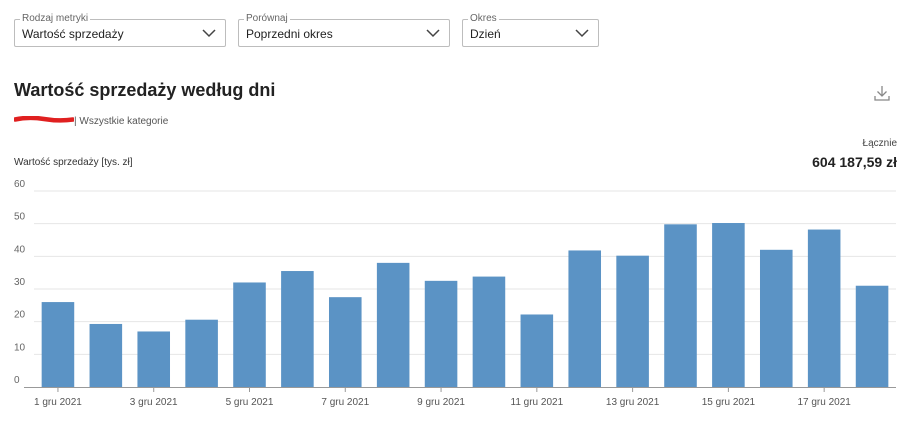 The image size is (909, 422). What do you see at coordinates (824, 402) in the screenshot?
I see `x-tick-label: 17 gru 2021` at bounding box center [824, 402].